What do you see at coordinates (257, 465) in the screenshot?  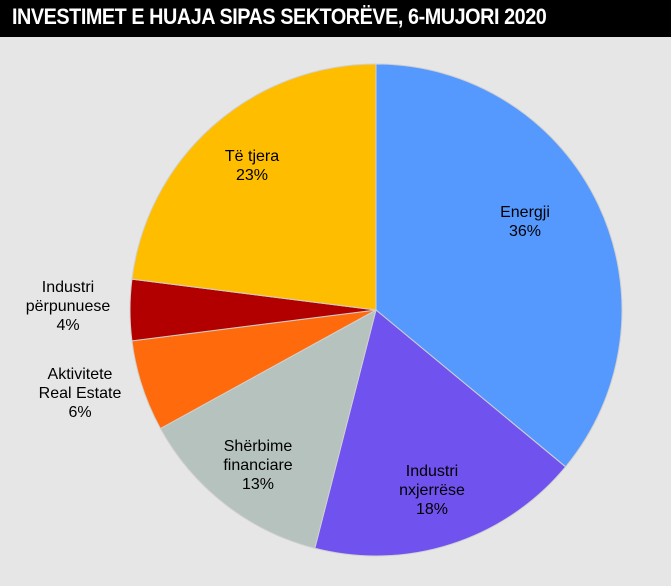 I see `slice-label-2: Shërbime financiare 13%` at bounding box center [257, 465].